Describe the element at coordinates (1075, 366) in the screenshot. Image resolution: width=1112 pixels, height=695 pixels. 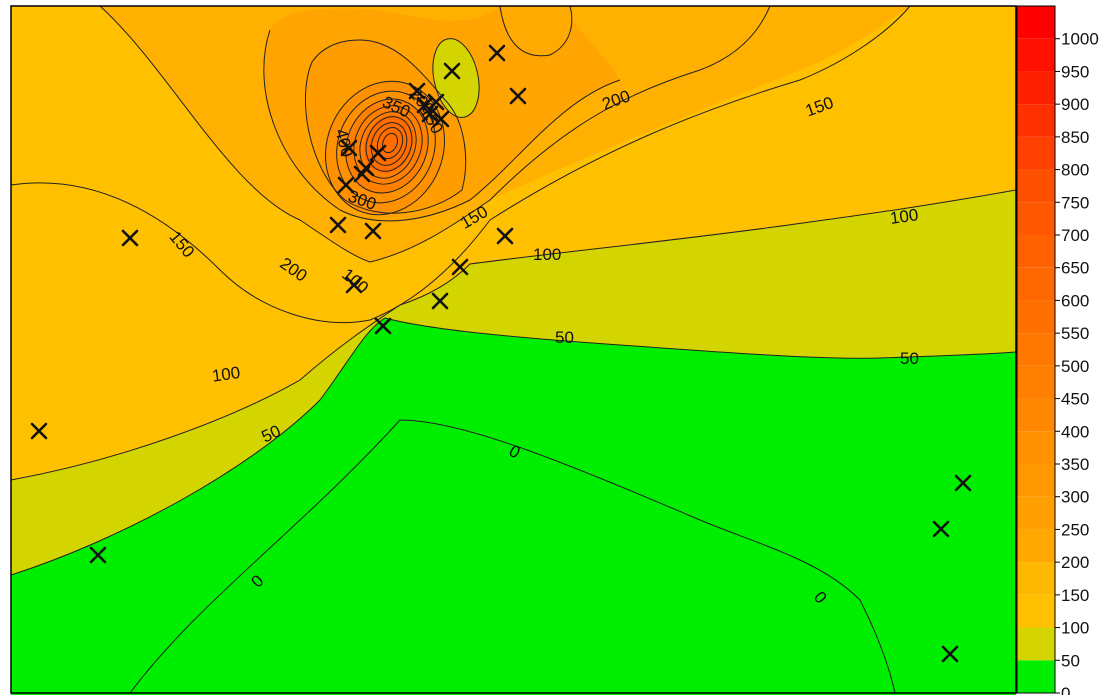
I see `colorbar-tick-label: 500` at that location.